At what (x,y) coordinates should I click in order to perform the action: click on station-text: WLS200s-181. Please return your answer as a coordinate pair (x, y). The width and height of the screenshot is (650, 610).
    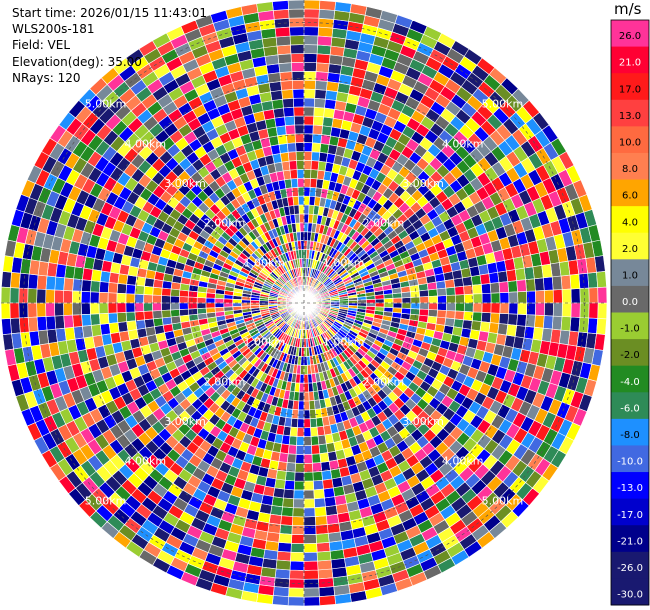
    Looking at the image, I should click on (53, 29).